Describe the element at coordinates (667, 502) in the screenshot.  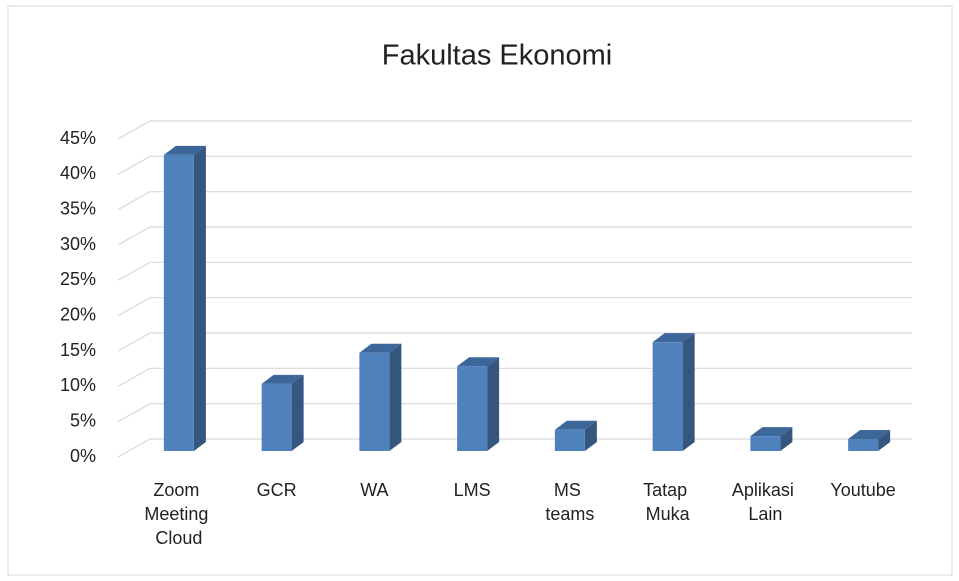
I see `x-tick-label: Tatap Muka` at that location.